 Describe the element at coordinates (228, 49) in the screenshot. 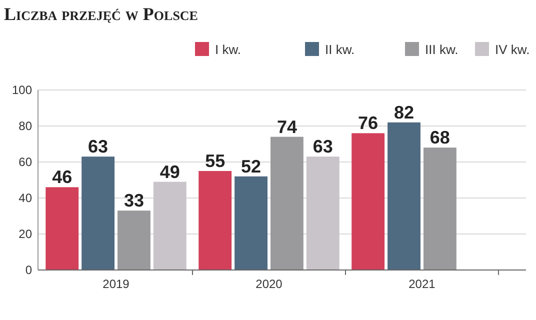

I see `legend-label: I kw.` at that location.